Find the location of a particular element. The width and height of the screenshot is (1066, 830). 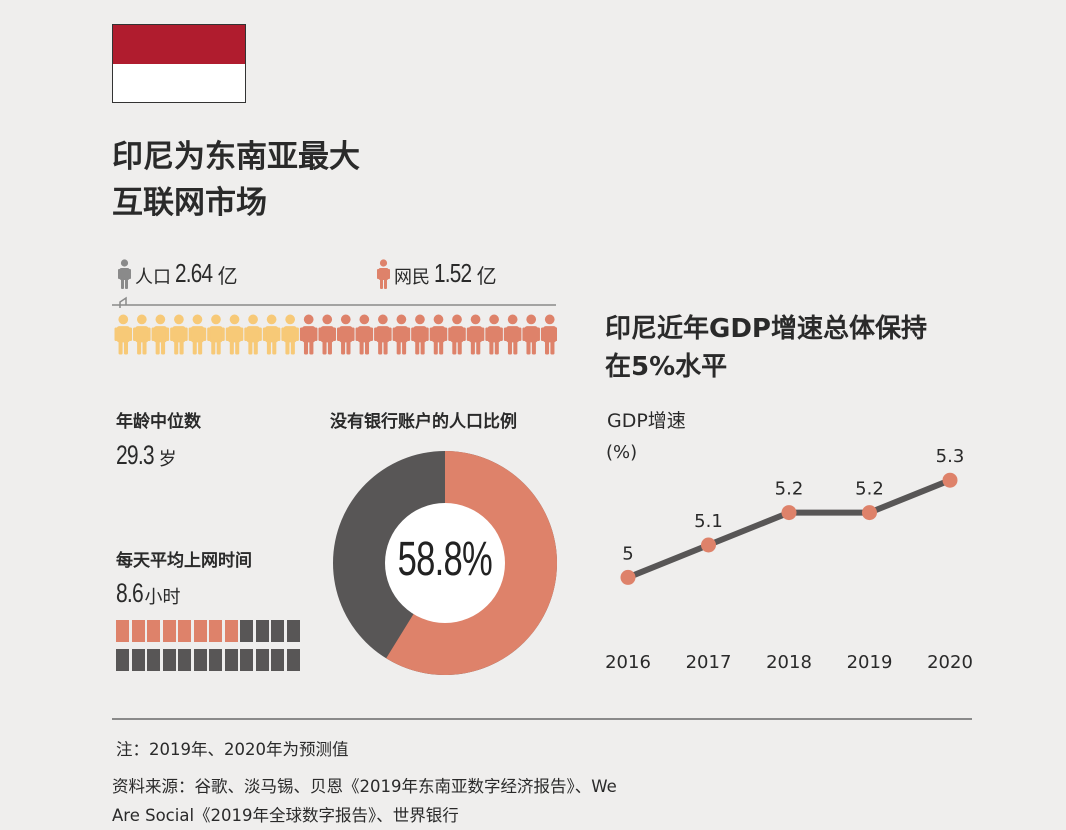

internet-users-unit: 亿 is located at coordinates (486, 276).